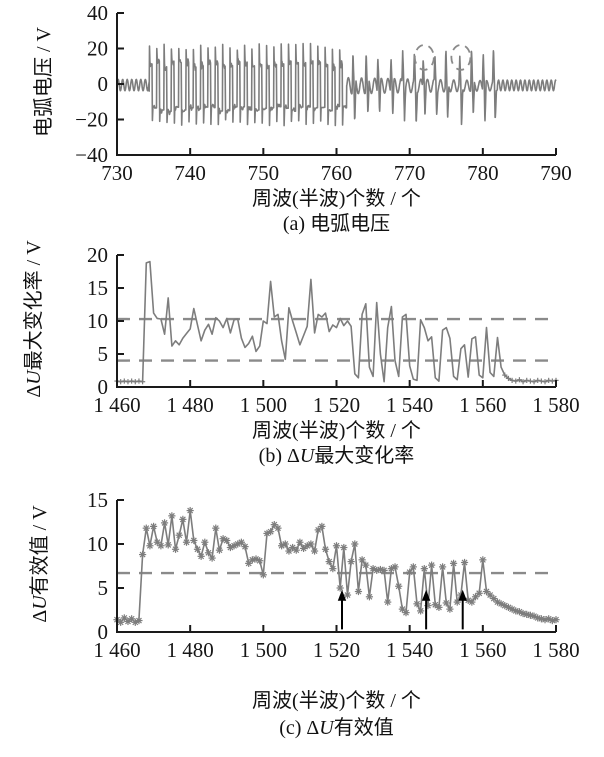 The height and width of the screenshot is (757, 604). What do you see at coordinates (34, 377) in the screenshot?
I see `ylabel-b-u: U` at bounding box center [34, 377].